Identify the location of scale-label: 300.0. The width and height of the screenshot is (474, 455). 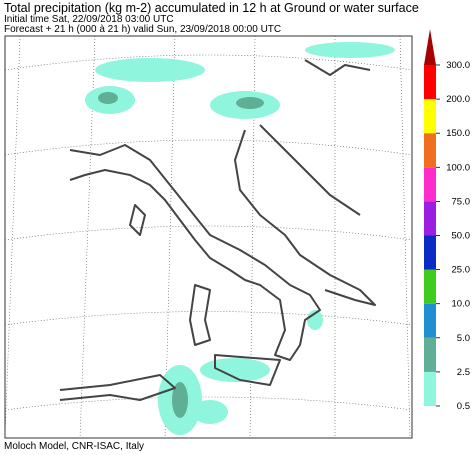
(458, 65).